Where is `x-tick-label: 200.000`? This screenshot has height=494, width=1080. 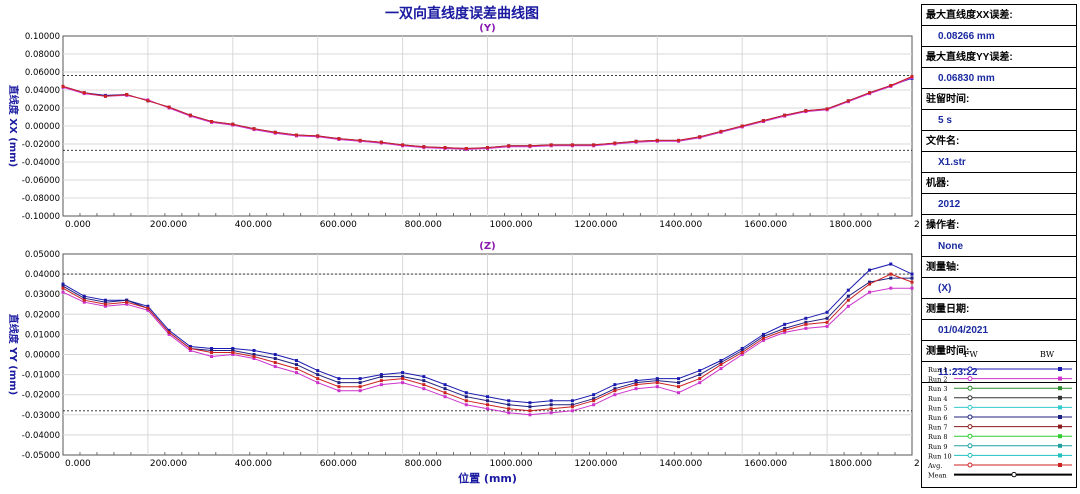 x-tick-label: 200.000 is located at coordinates (168, 225).